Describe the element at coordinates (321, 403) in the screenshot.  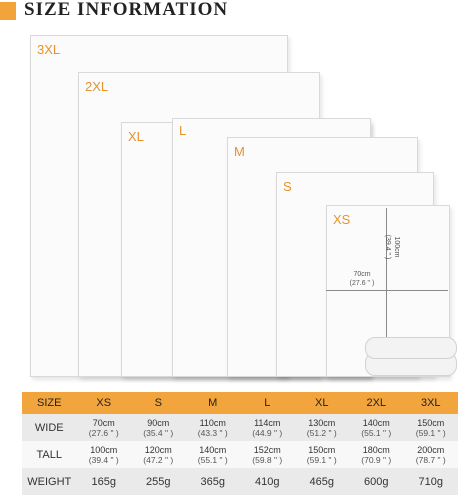
I see `column-header: XL` at that location.